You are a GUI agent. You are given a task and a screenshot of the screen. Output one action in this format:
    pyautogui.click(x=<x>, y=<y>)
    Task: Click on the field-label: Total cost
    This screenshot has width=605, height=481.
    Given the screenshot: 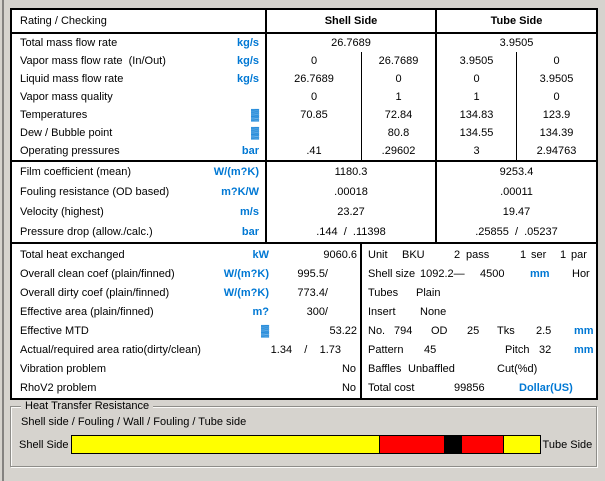 What is the action you would take?
    pyautogui.click(x=391, y=387)
    